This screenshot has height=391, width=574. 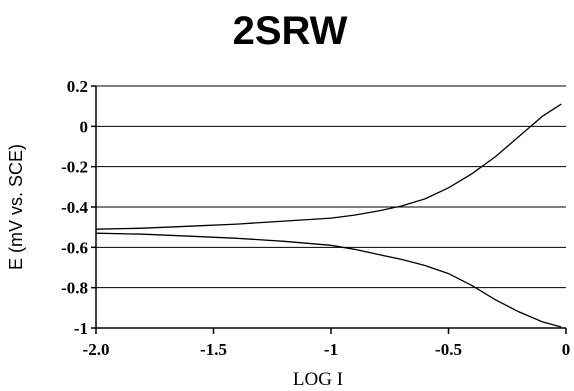 I want to click on x-tick-label: -1, so click(x=331, y=349).